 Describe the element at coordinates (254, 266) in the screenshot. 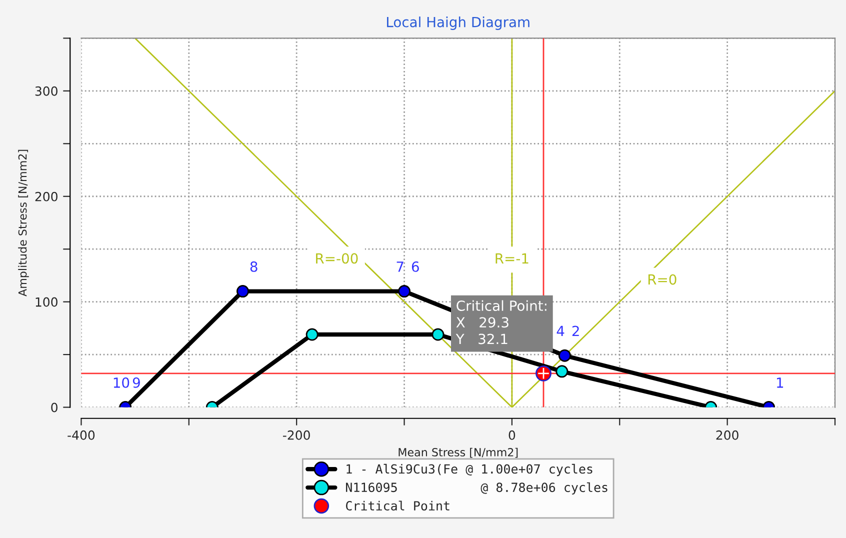

I see `annotation: 8` at that location.